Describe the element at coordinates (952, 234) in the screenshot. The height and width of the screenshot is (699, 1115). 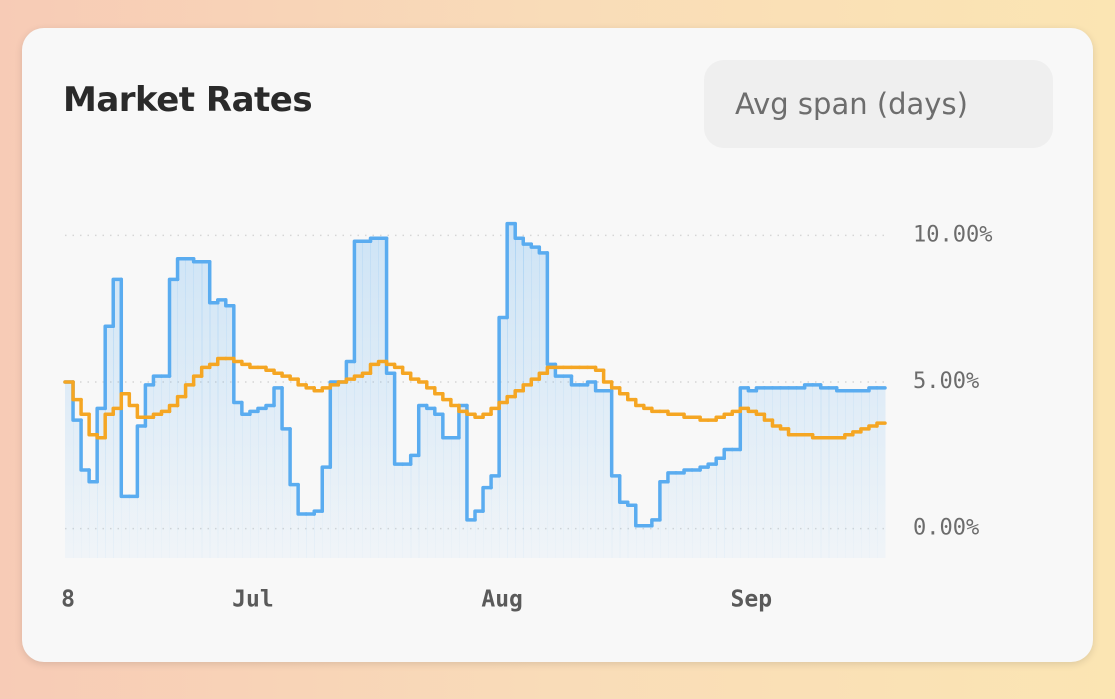
I see `y-tick-label: 10.00%` at that location.